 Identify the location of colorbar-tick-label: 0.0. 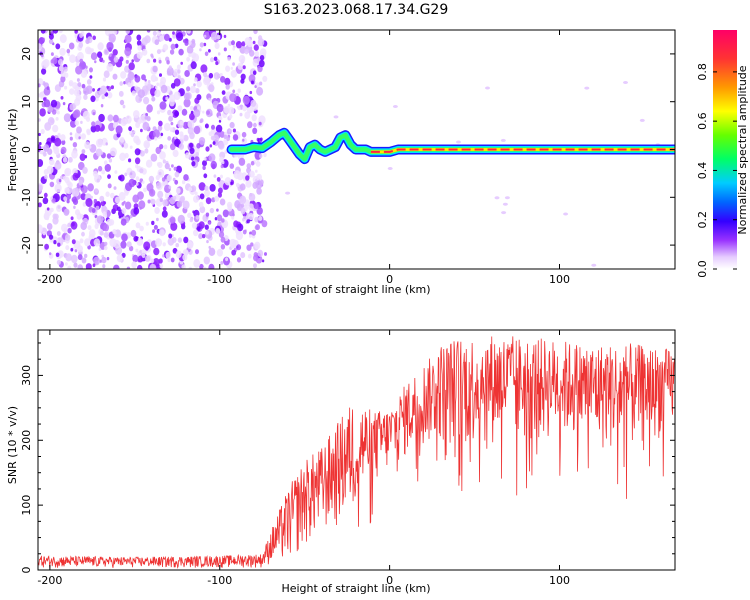
(702, 269).